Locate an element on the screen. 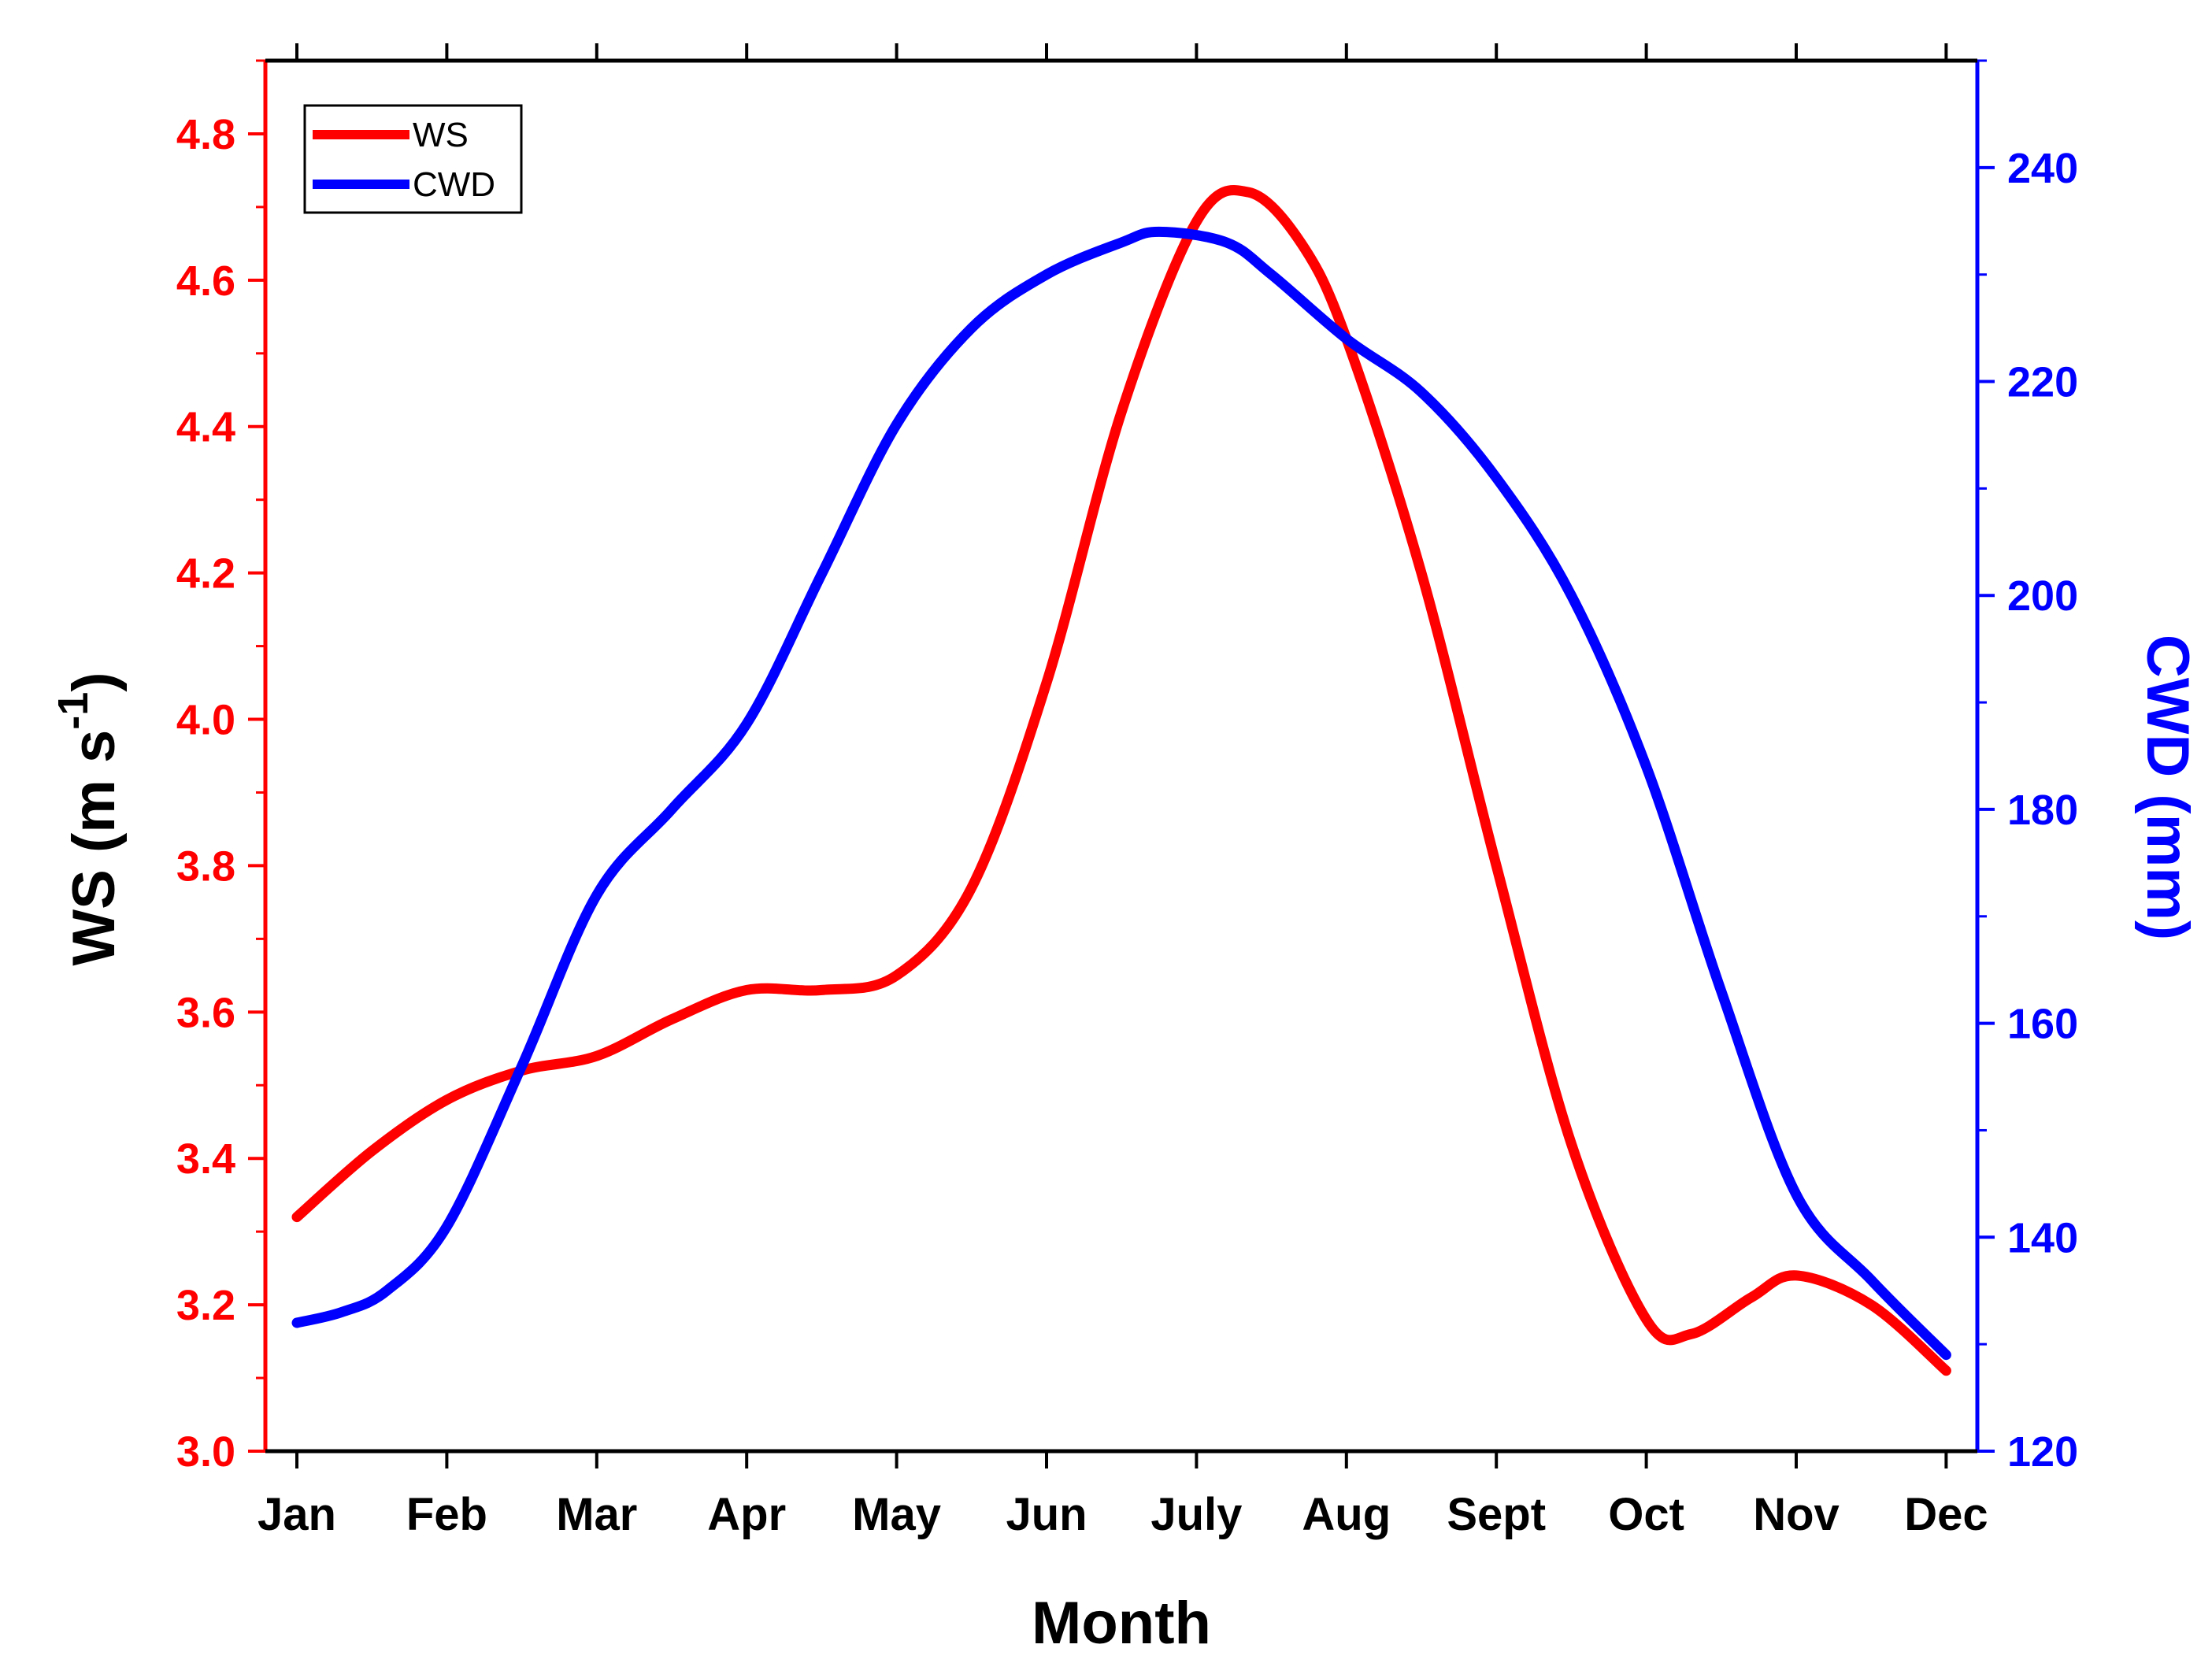 This screenshot has width=2212, height=1674. left-tick-label: 3.8 is located at coordinates (206, 867).